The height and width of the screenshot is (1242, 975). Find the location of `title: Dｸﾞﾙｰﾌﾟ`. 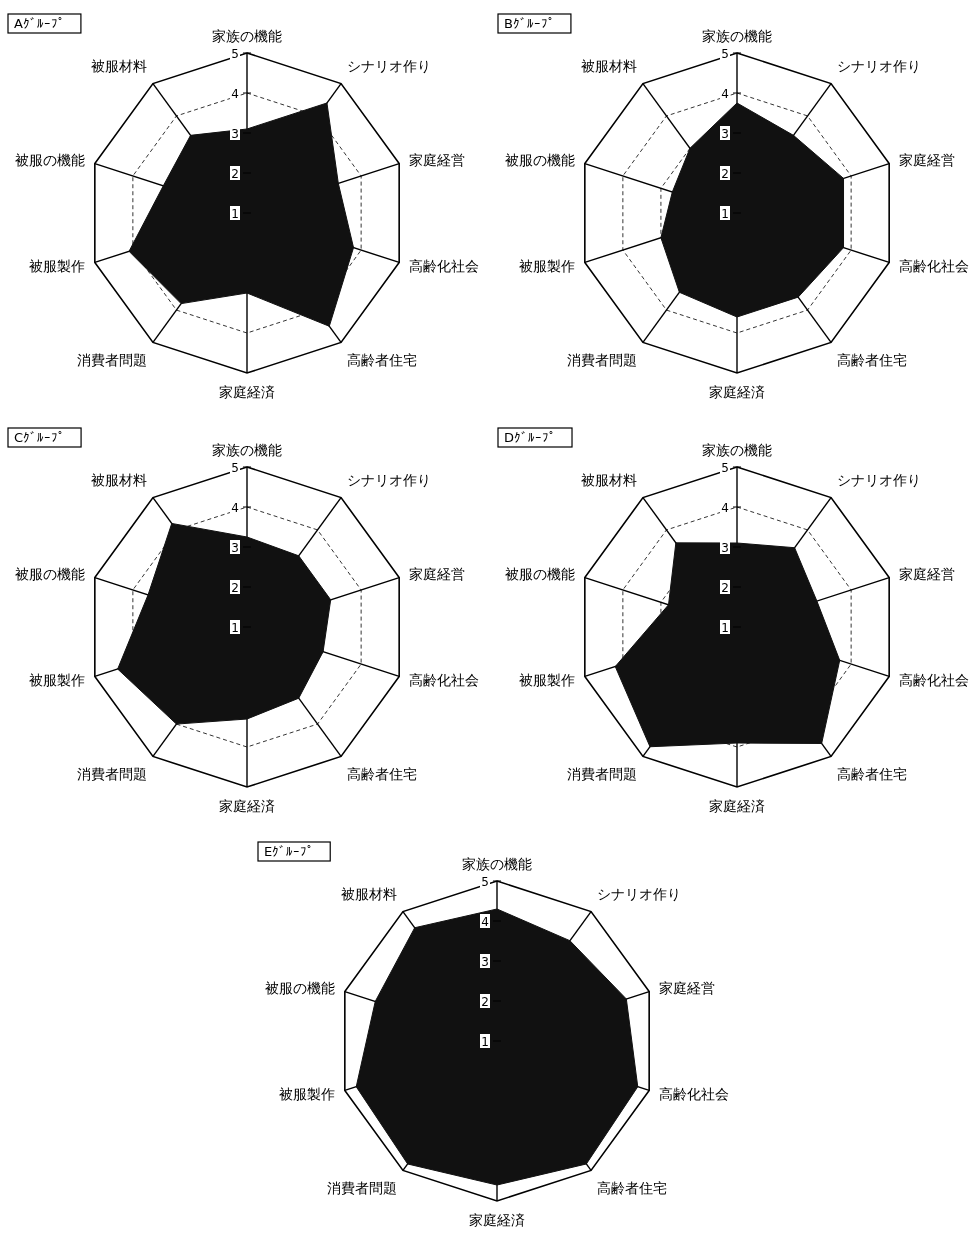

title: Dｸﾞﾙｰﾌﾟ is located at coordinates (535, 437).